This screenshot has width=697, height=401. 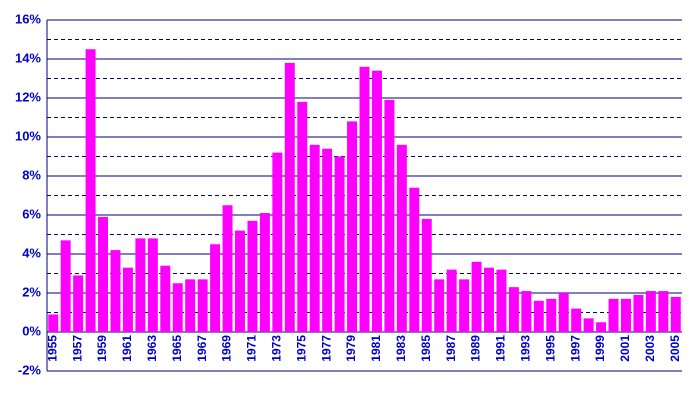 What do you see at coordinates (600, 348) in the screenshot?
I see `x-tick-label: 1999` at bounding box center [600, 348].